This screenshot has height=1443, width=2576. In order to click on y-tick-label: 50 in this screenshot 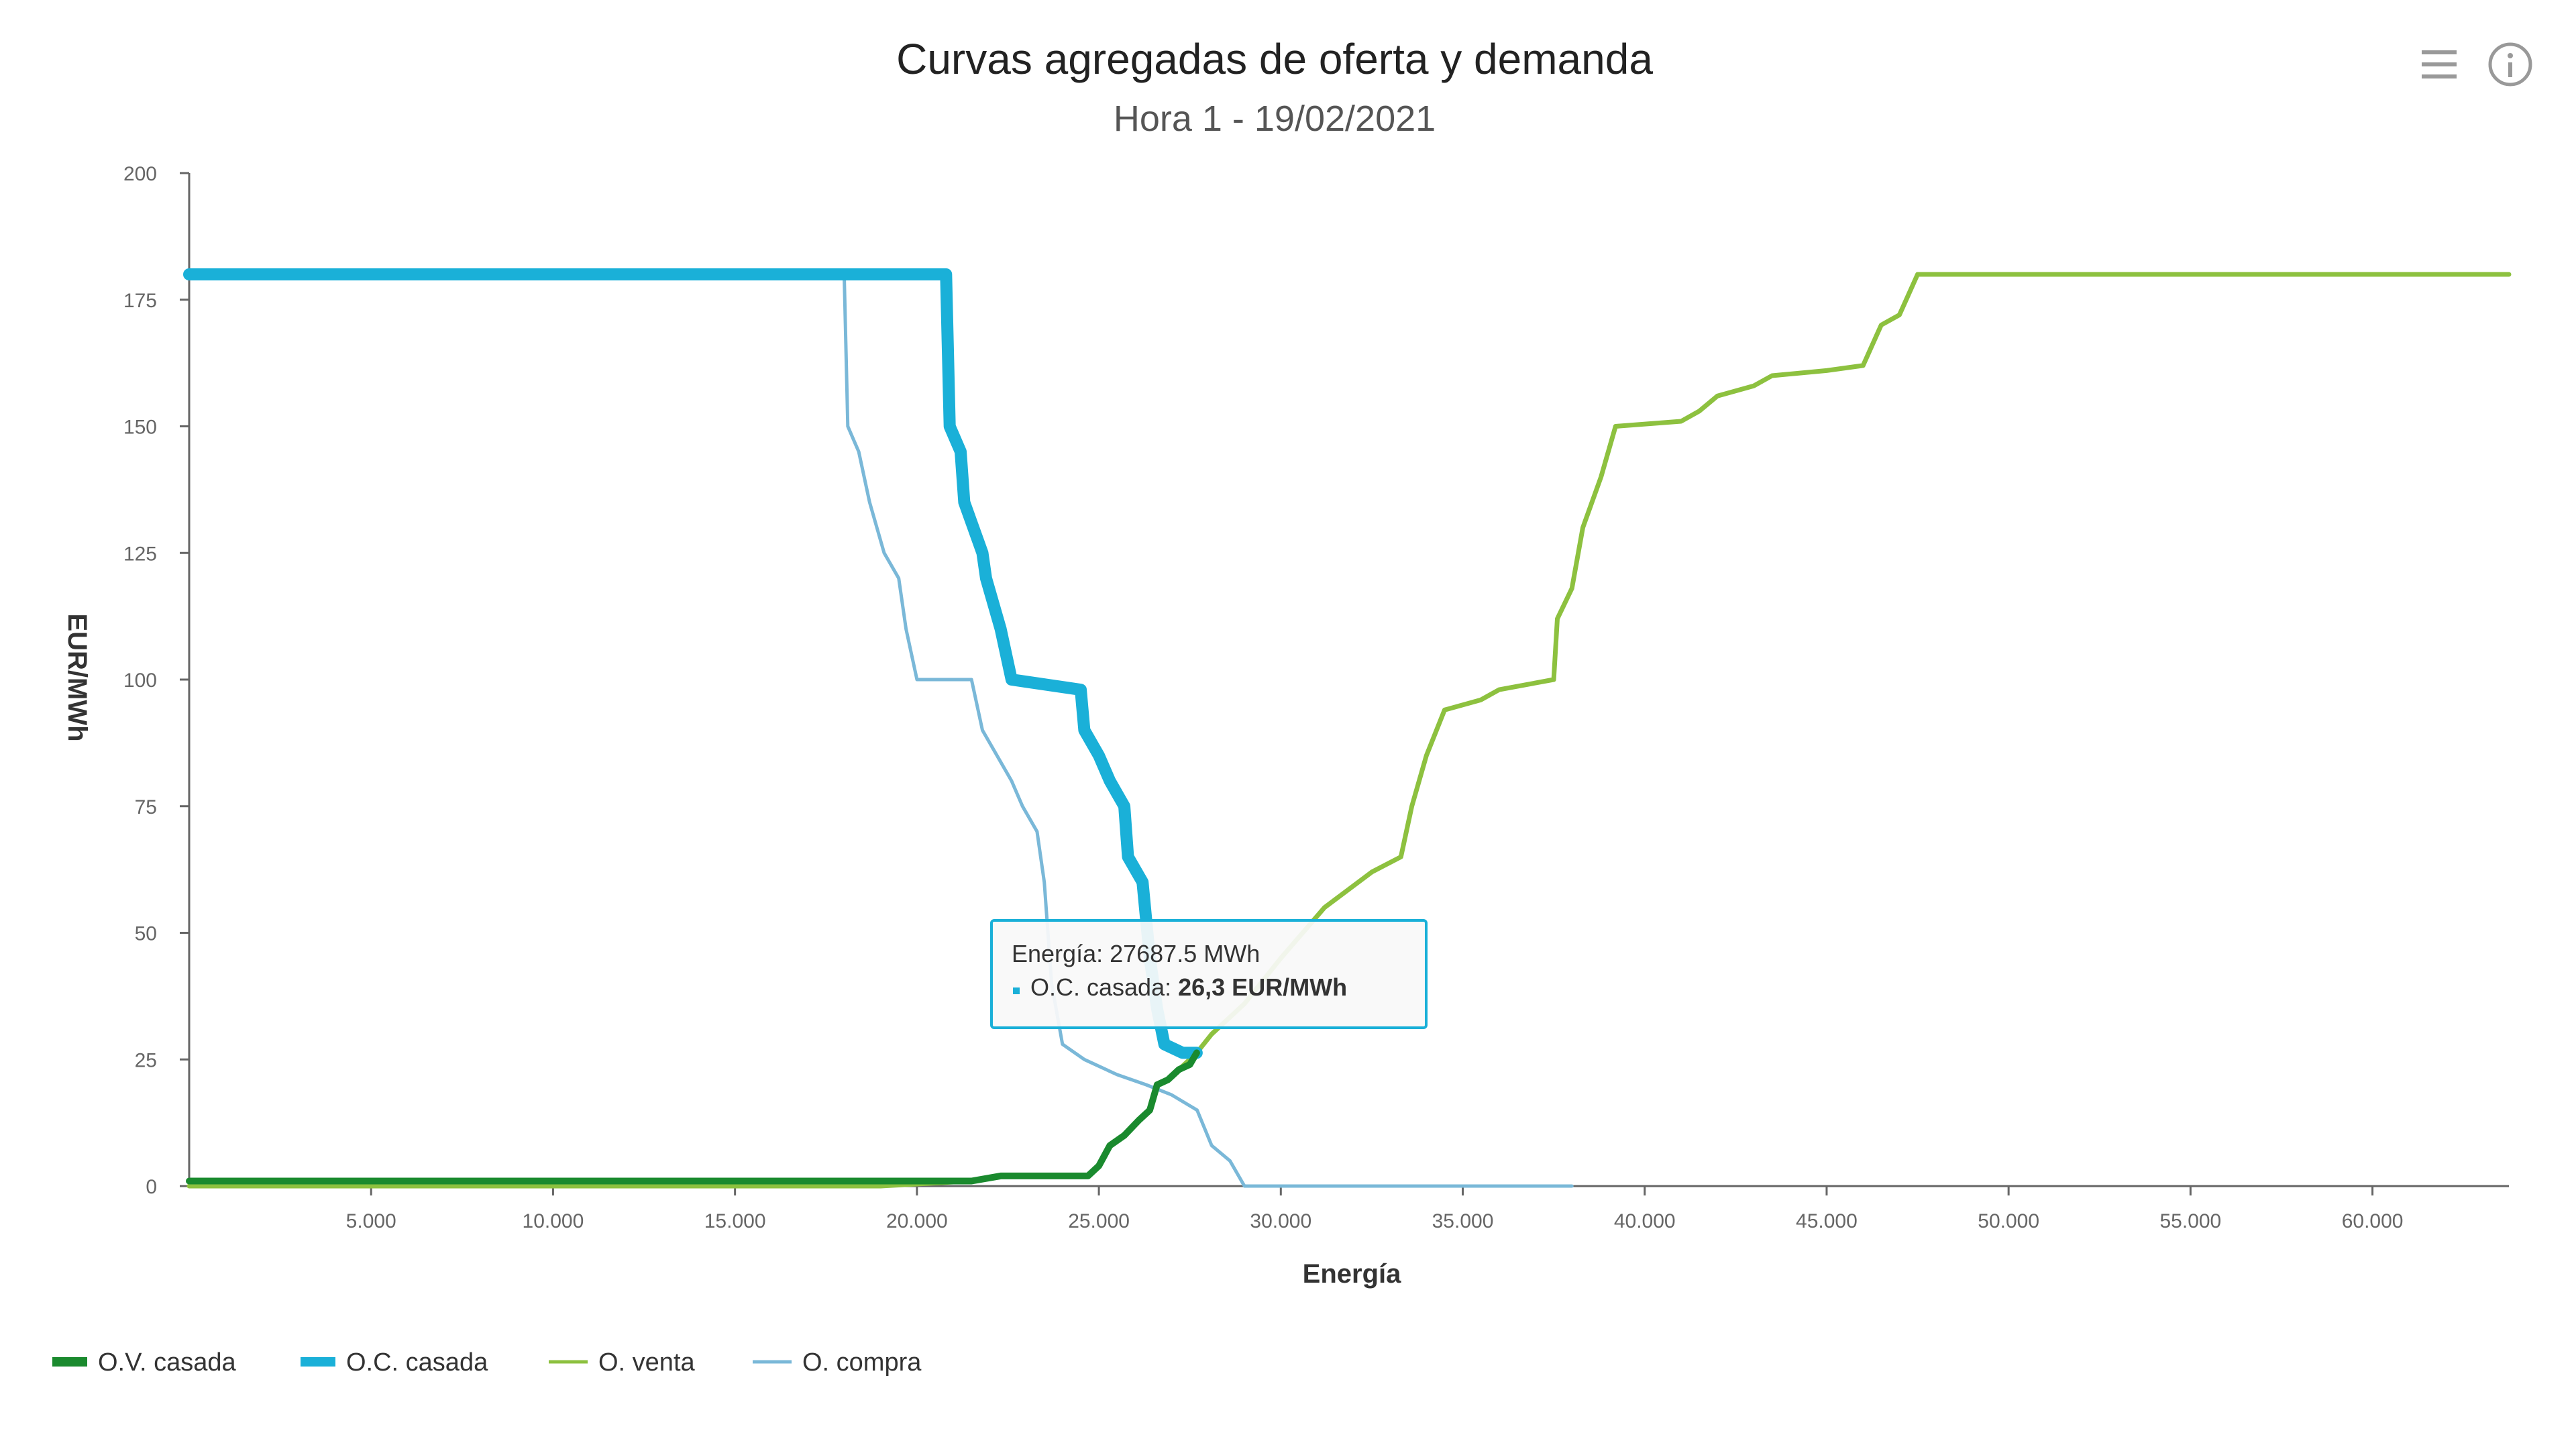, I will do `click(146, 934)`.